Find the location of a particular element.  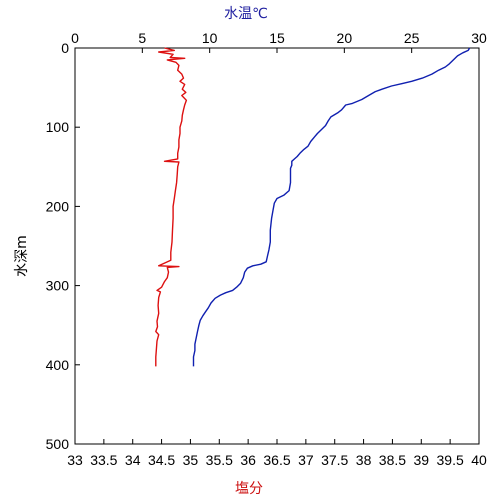

bottom-tick-label: 33 is located at coordinates (75, 460).